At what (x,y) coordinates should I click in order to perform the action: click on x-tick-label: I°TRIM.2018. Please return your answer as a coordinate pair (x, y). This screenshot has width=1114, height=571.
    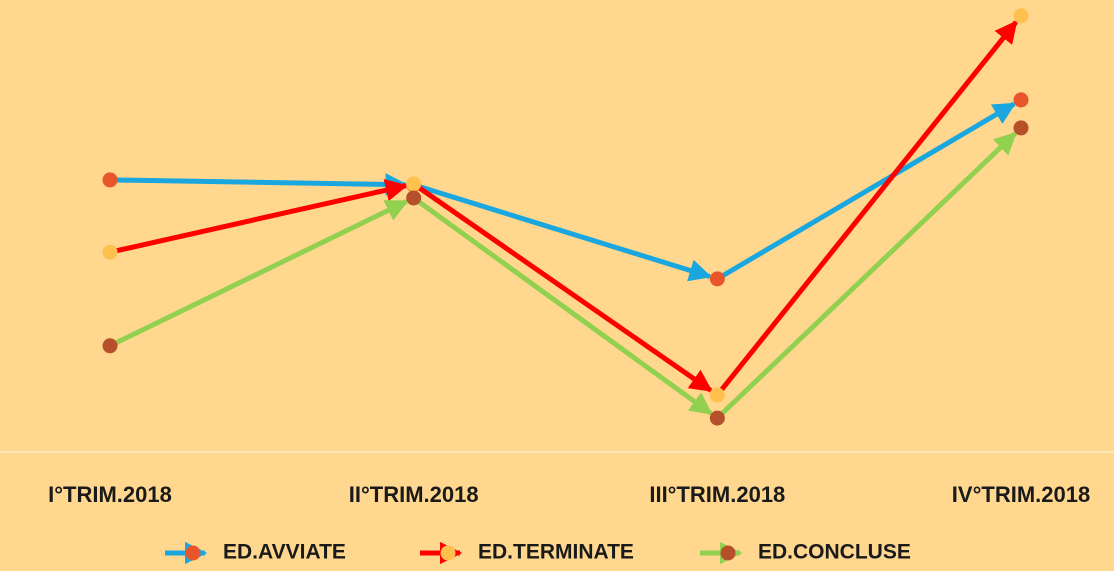
    Looking at the image, I should click on (110, 494).